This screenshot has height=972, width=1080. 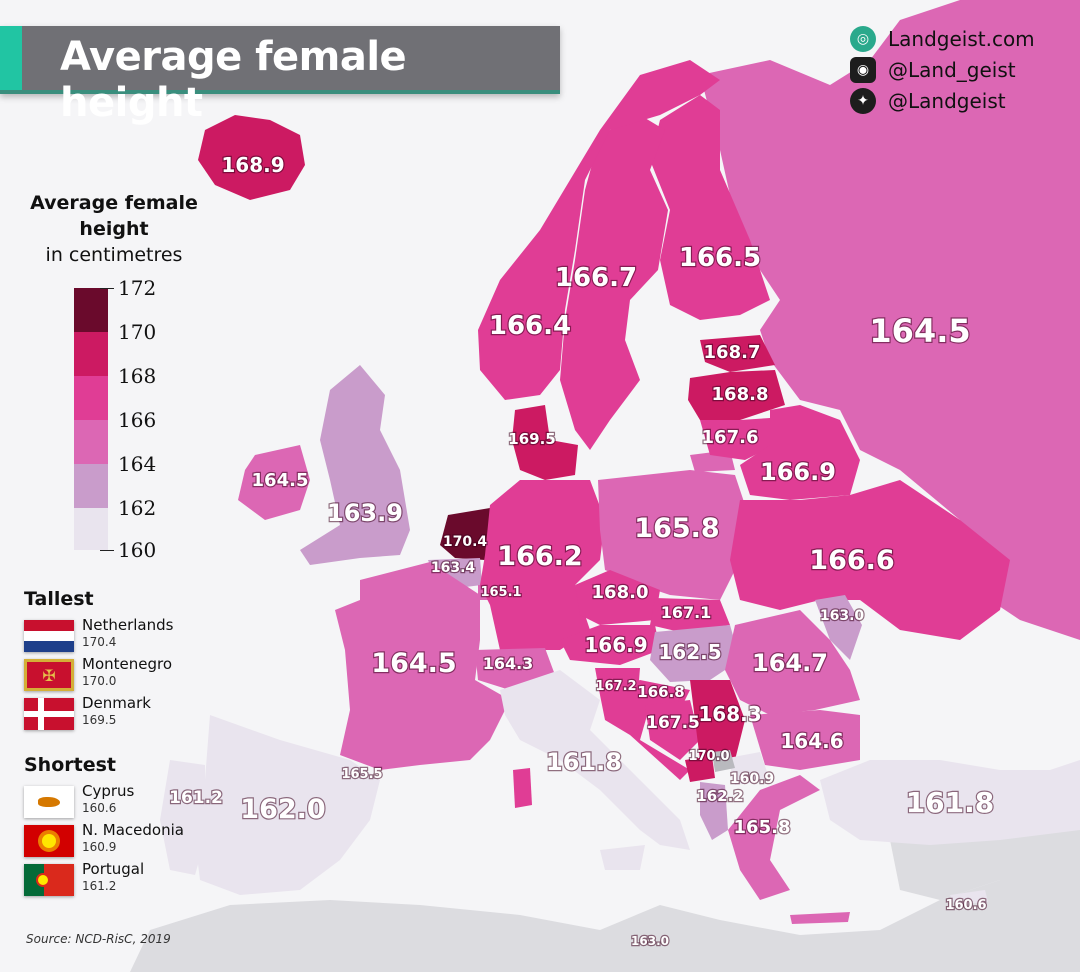 I want to click on map-value-slovakia: 167.1, so click(x=686, y=612).